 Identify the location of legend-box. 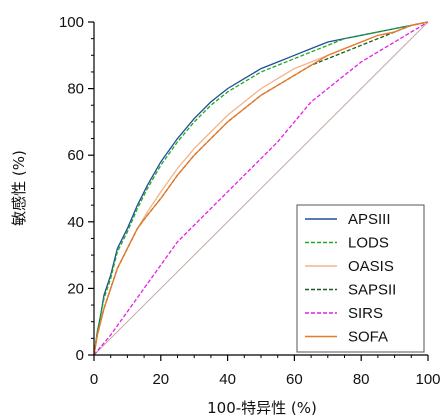
(360, 278).